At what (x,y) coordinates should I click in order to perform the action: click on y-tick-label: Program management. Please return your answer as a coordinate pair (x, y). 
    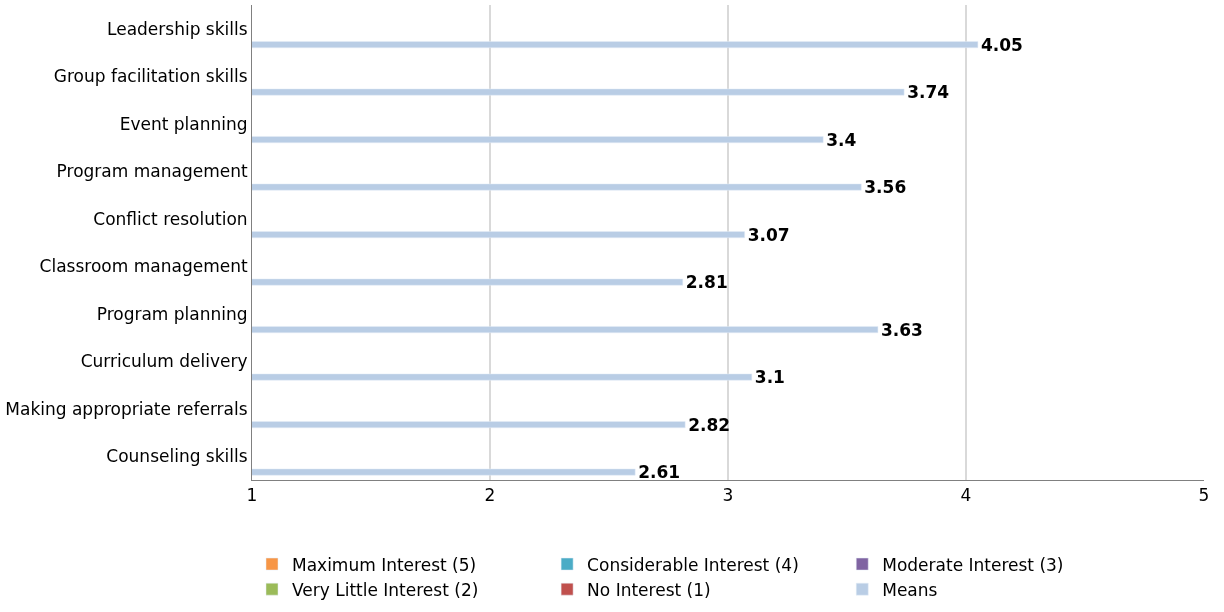
    Looking at the image, I should click on (152, 171).